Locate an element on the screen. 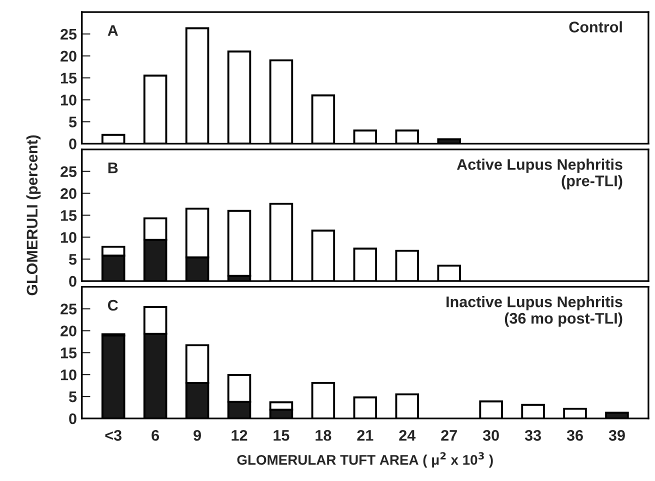  chart-title: Control is located at coordinates (595, 26).